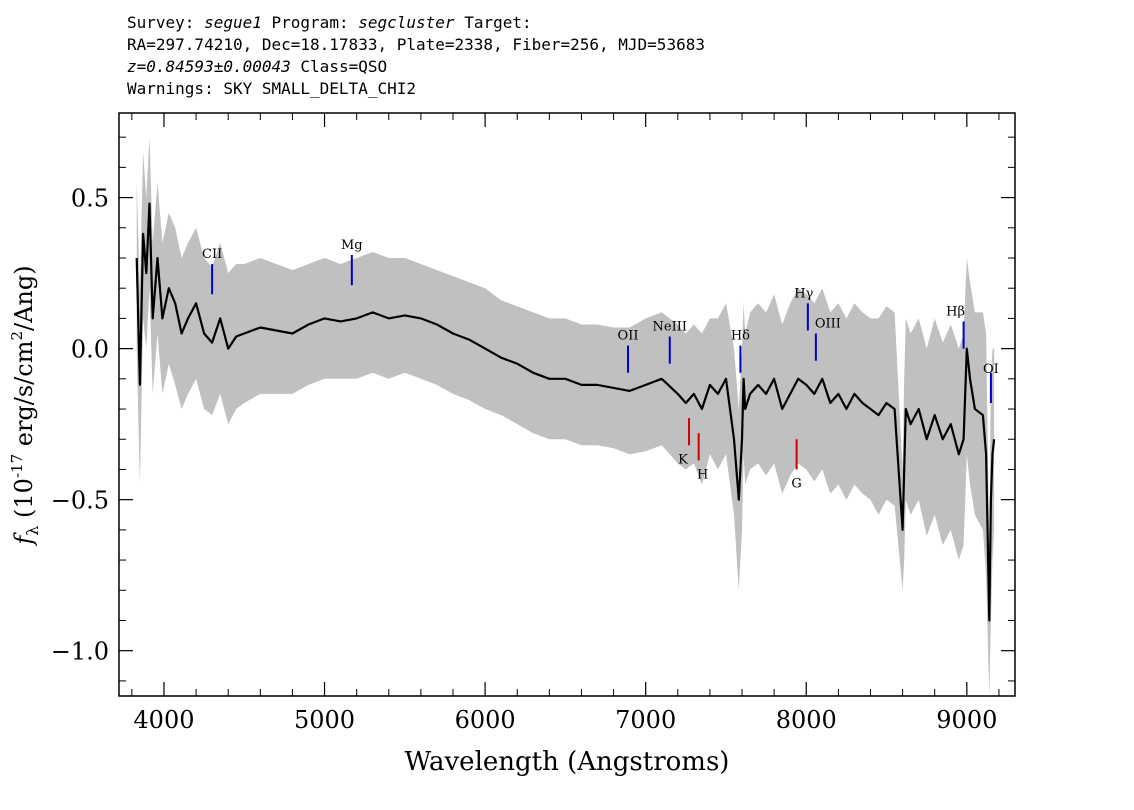  I want to click on emission-line-label: OIII, so click(828, 324).